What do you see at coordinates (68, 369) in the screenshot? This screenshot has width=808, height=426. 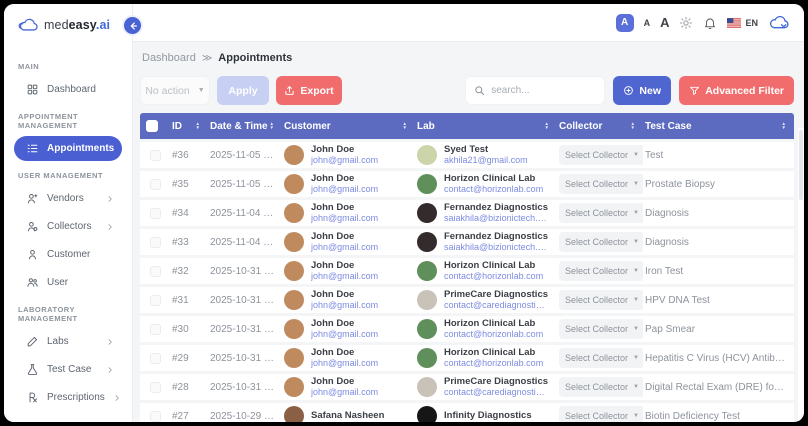 I see `sidebar-item-test-case: Test Case` at bounding box center [68, 369].